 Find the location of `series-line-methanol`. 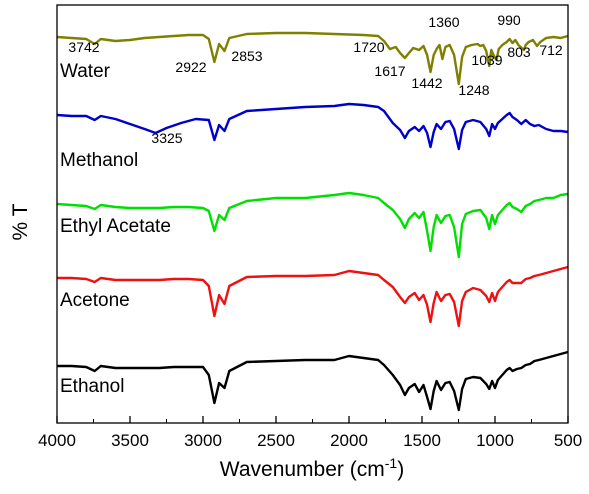

series-line-methanol is located at coordinates (312, 126).